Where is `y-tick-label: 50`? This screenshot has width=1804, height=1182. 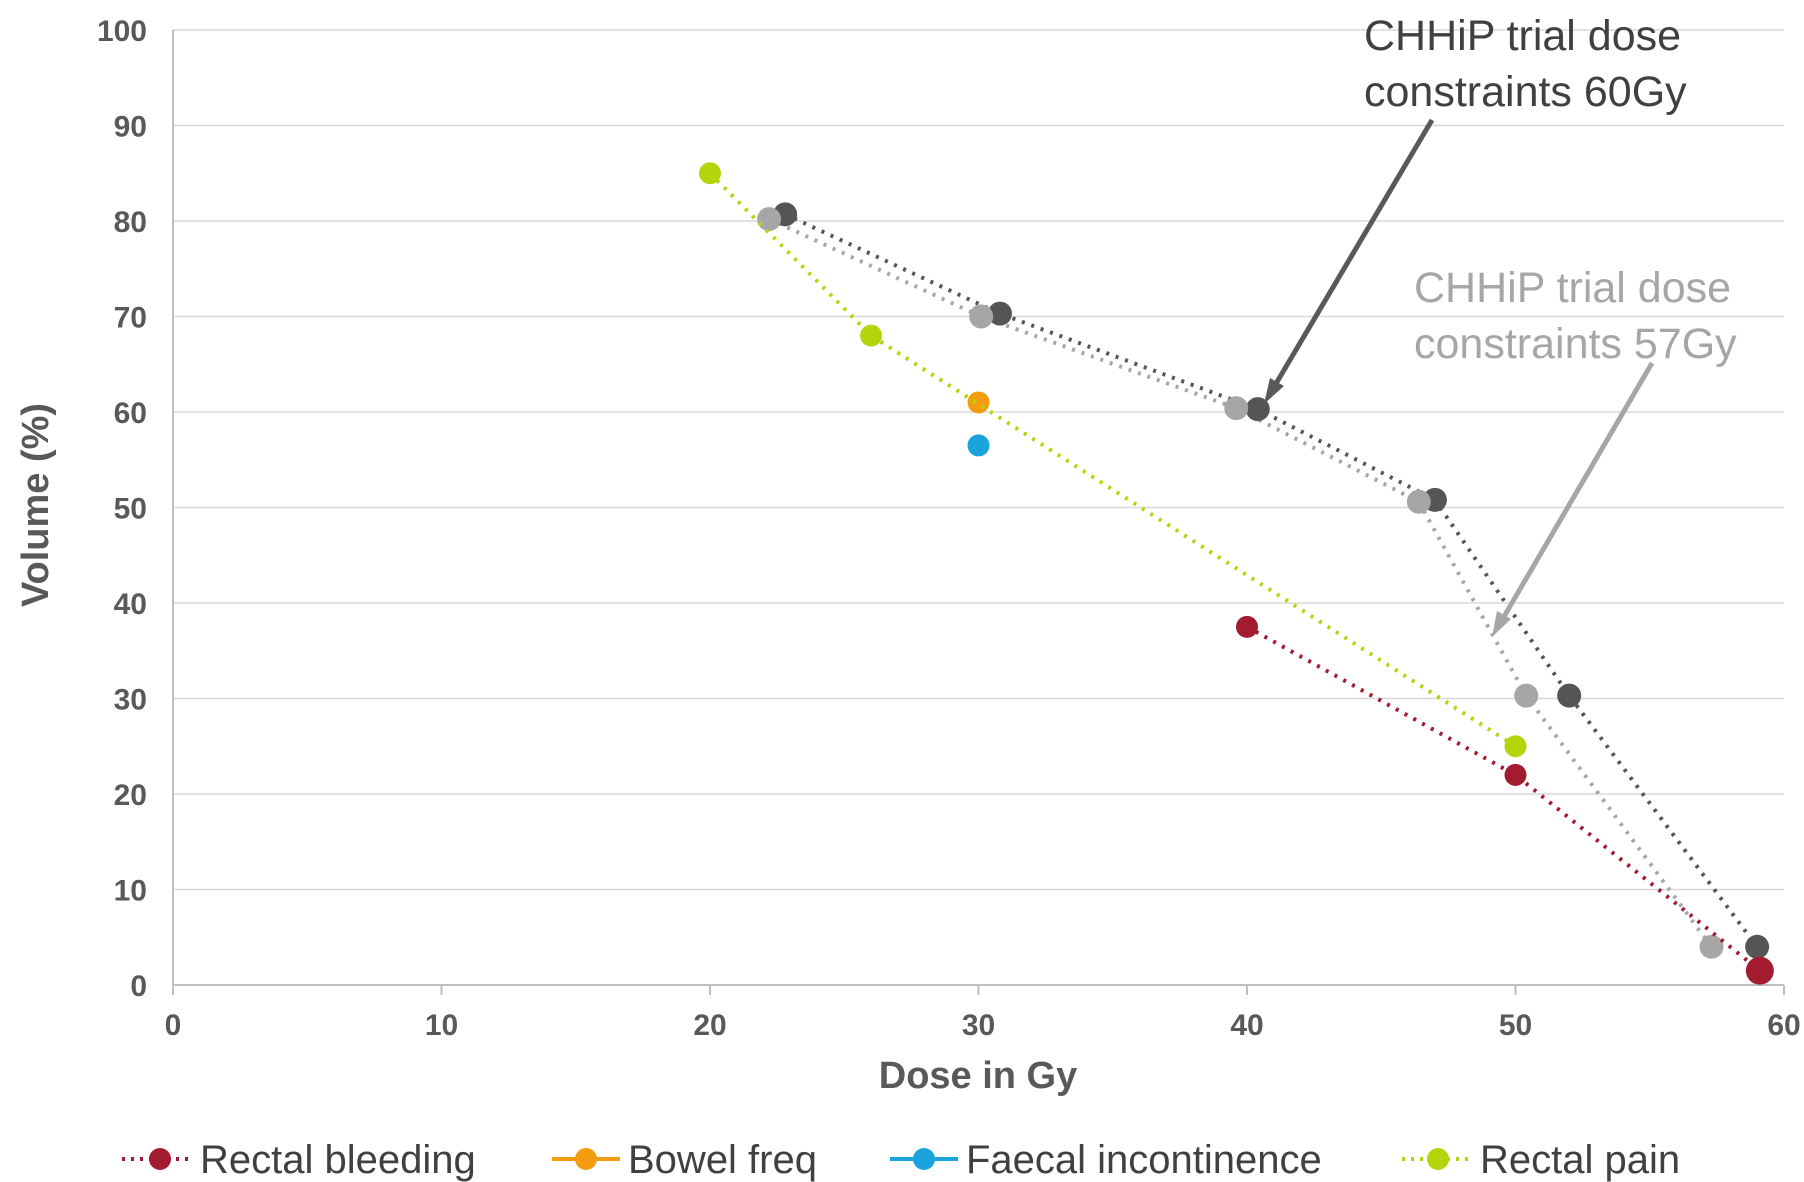 y-tick-label: 50 is located at coordinates (130, 509).